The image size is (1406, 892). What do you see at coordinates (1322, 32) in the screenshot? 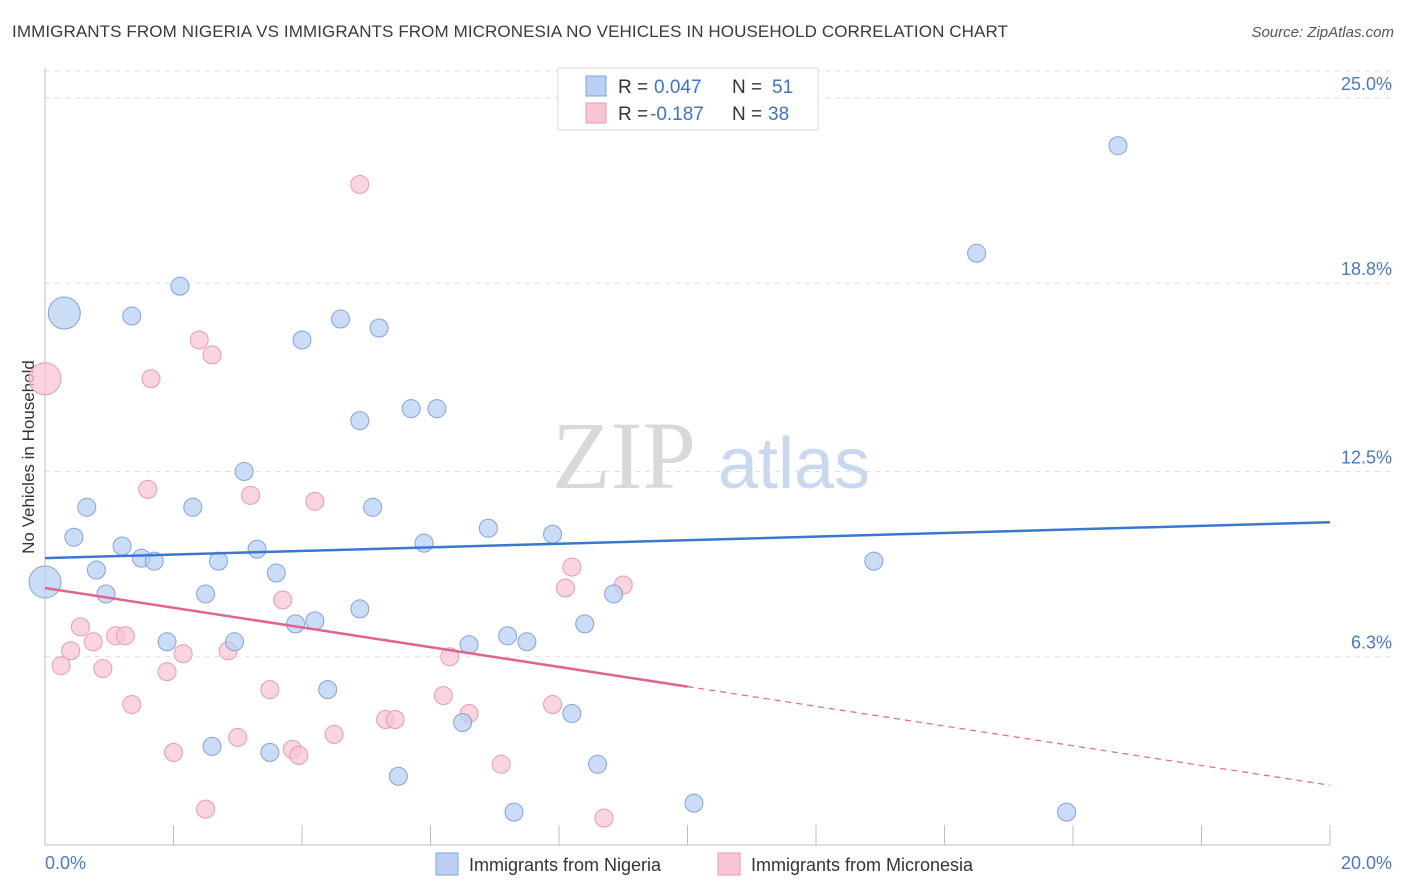
I see `source-label: Source: ZipAtlas.com` at bounding box center [1322, 32].